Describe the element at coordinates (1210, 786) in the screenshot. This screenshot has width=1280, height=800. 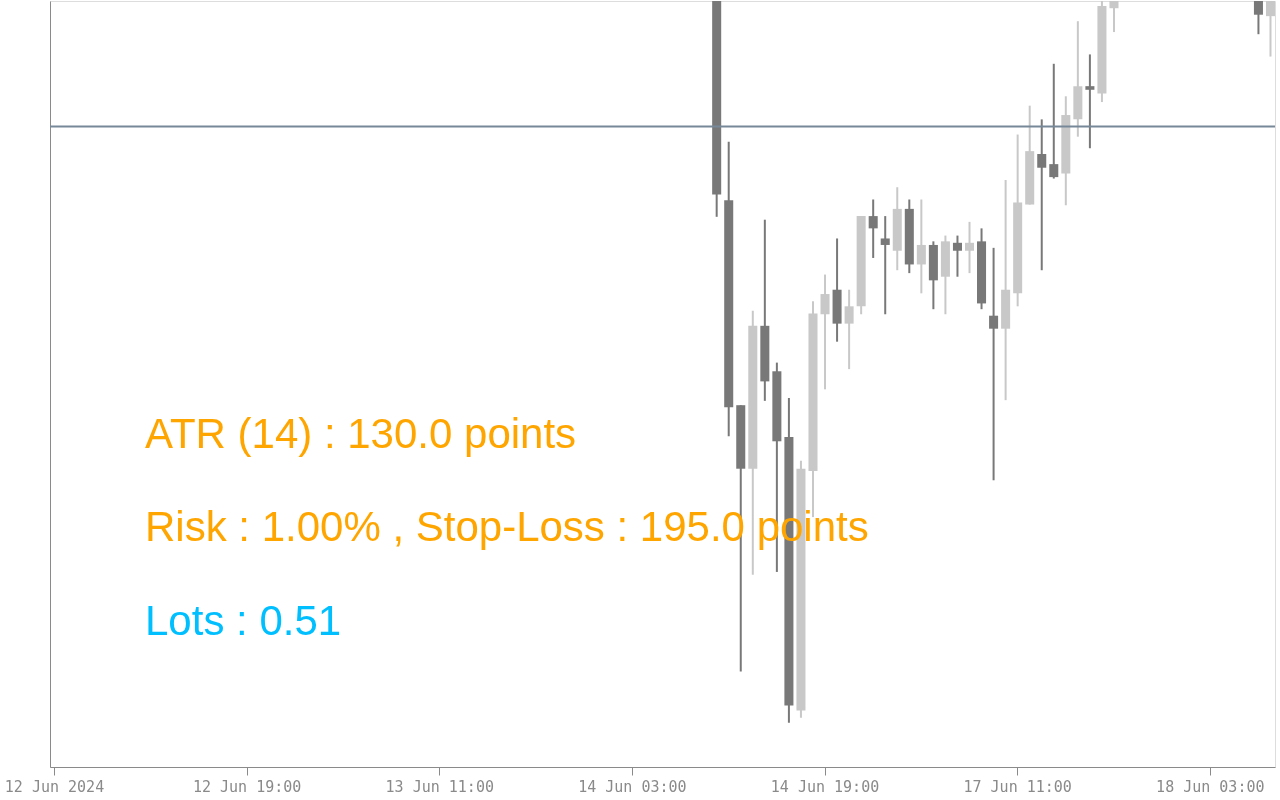
I see `x-tick-label: 18 Jun 03:00` at that location.